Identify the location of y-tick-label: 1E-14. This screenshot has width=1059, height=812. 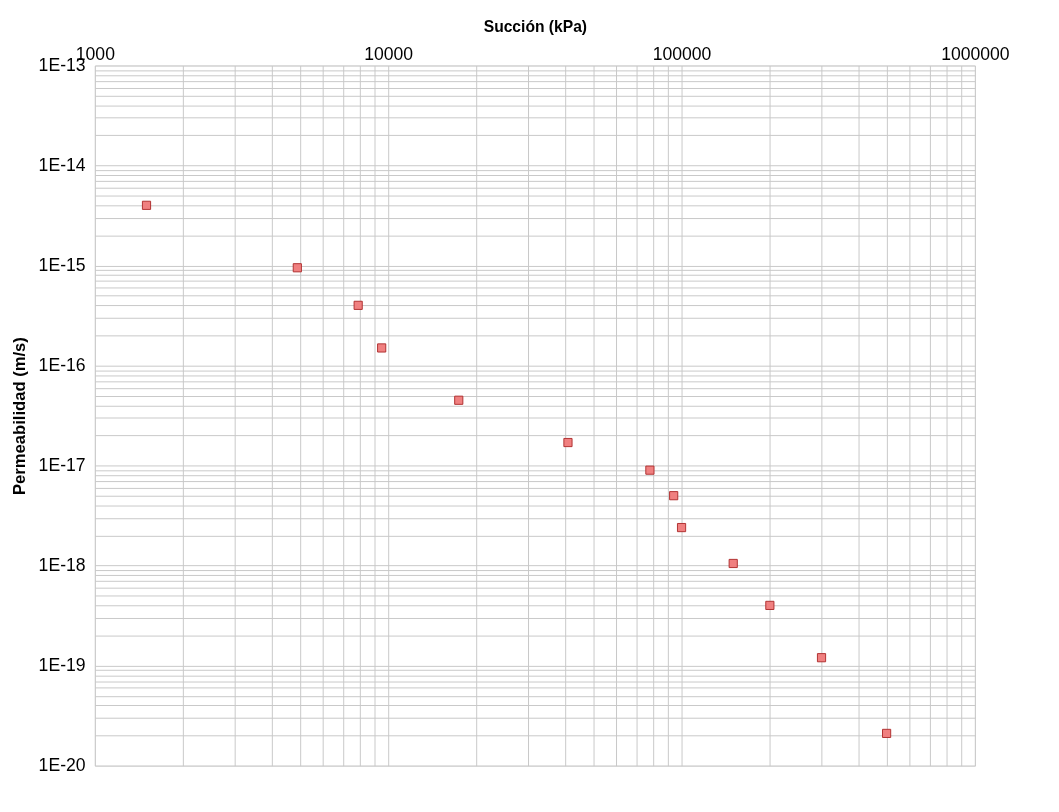
(62, 164).